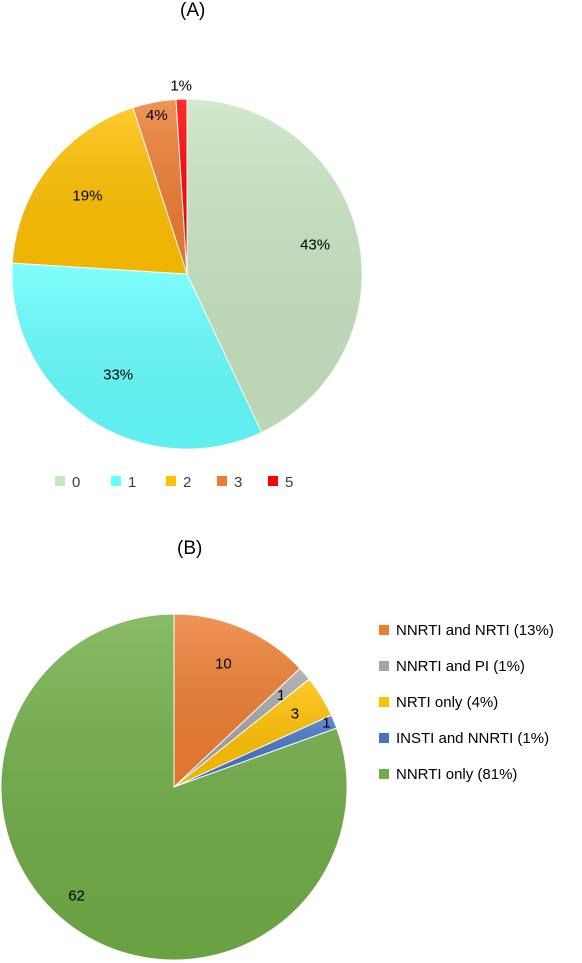 The image size is (582, 963). Describe the element at coordinates (190, 548) in the screenshot. I see `panel-b-title: (B)` at that location.